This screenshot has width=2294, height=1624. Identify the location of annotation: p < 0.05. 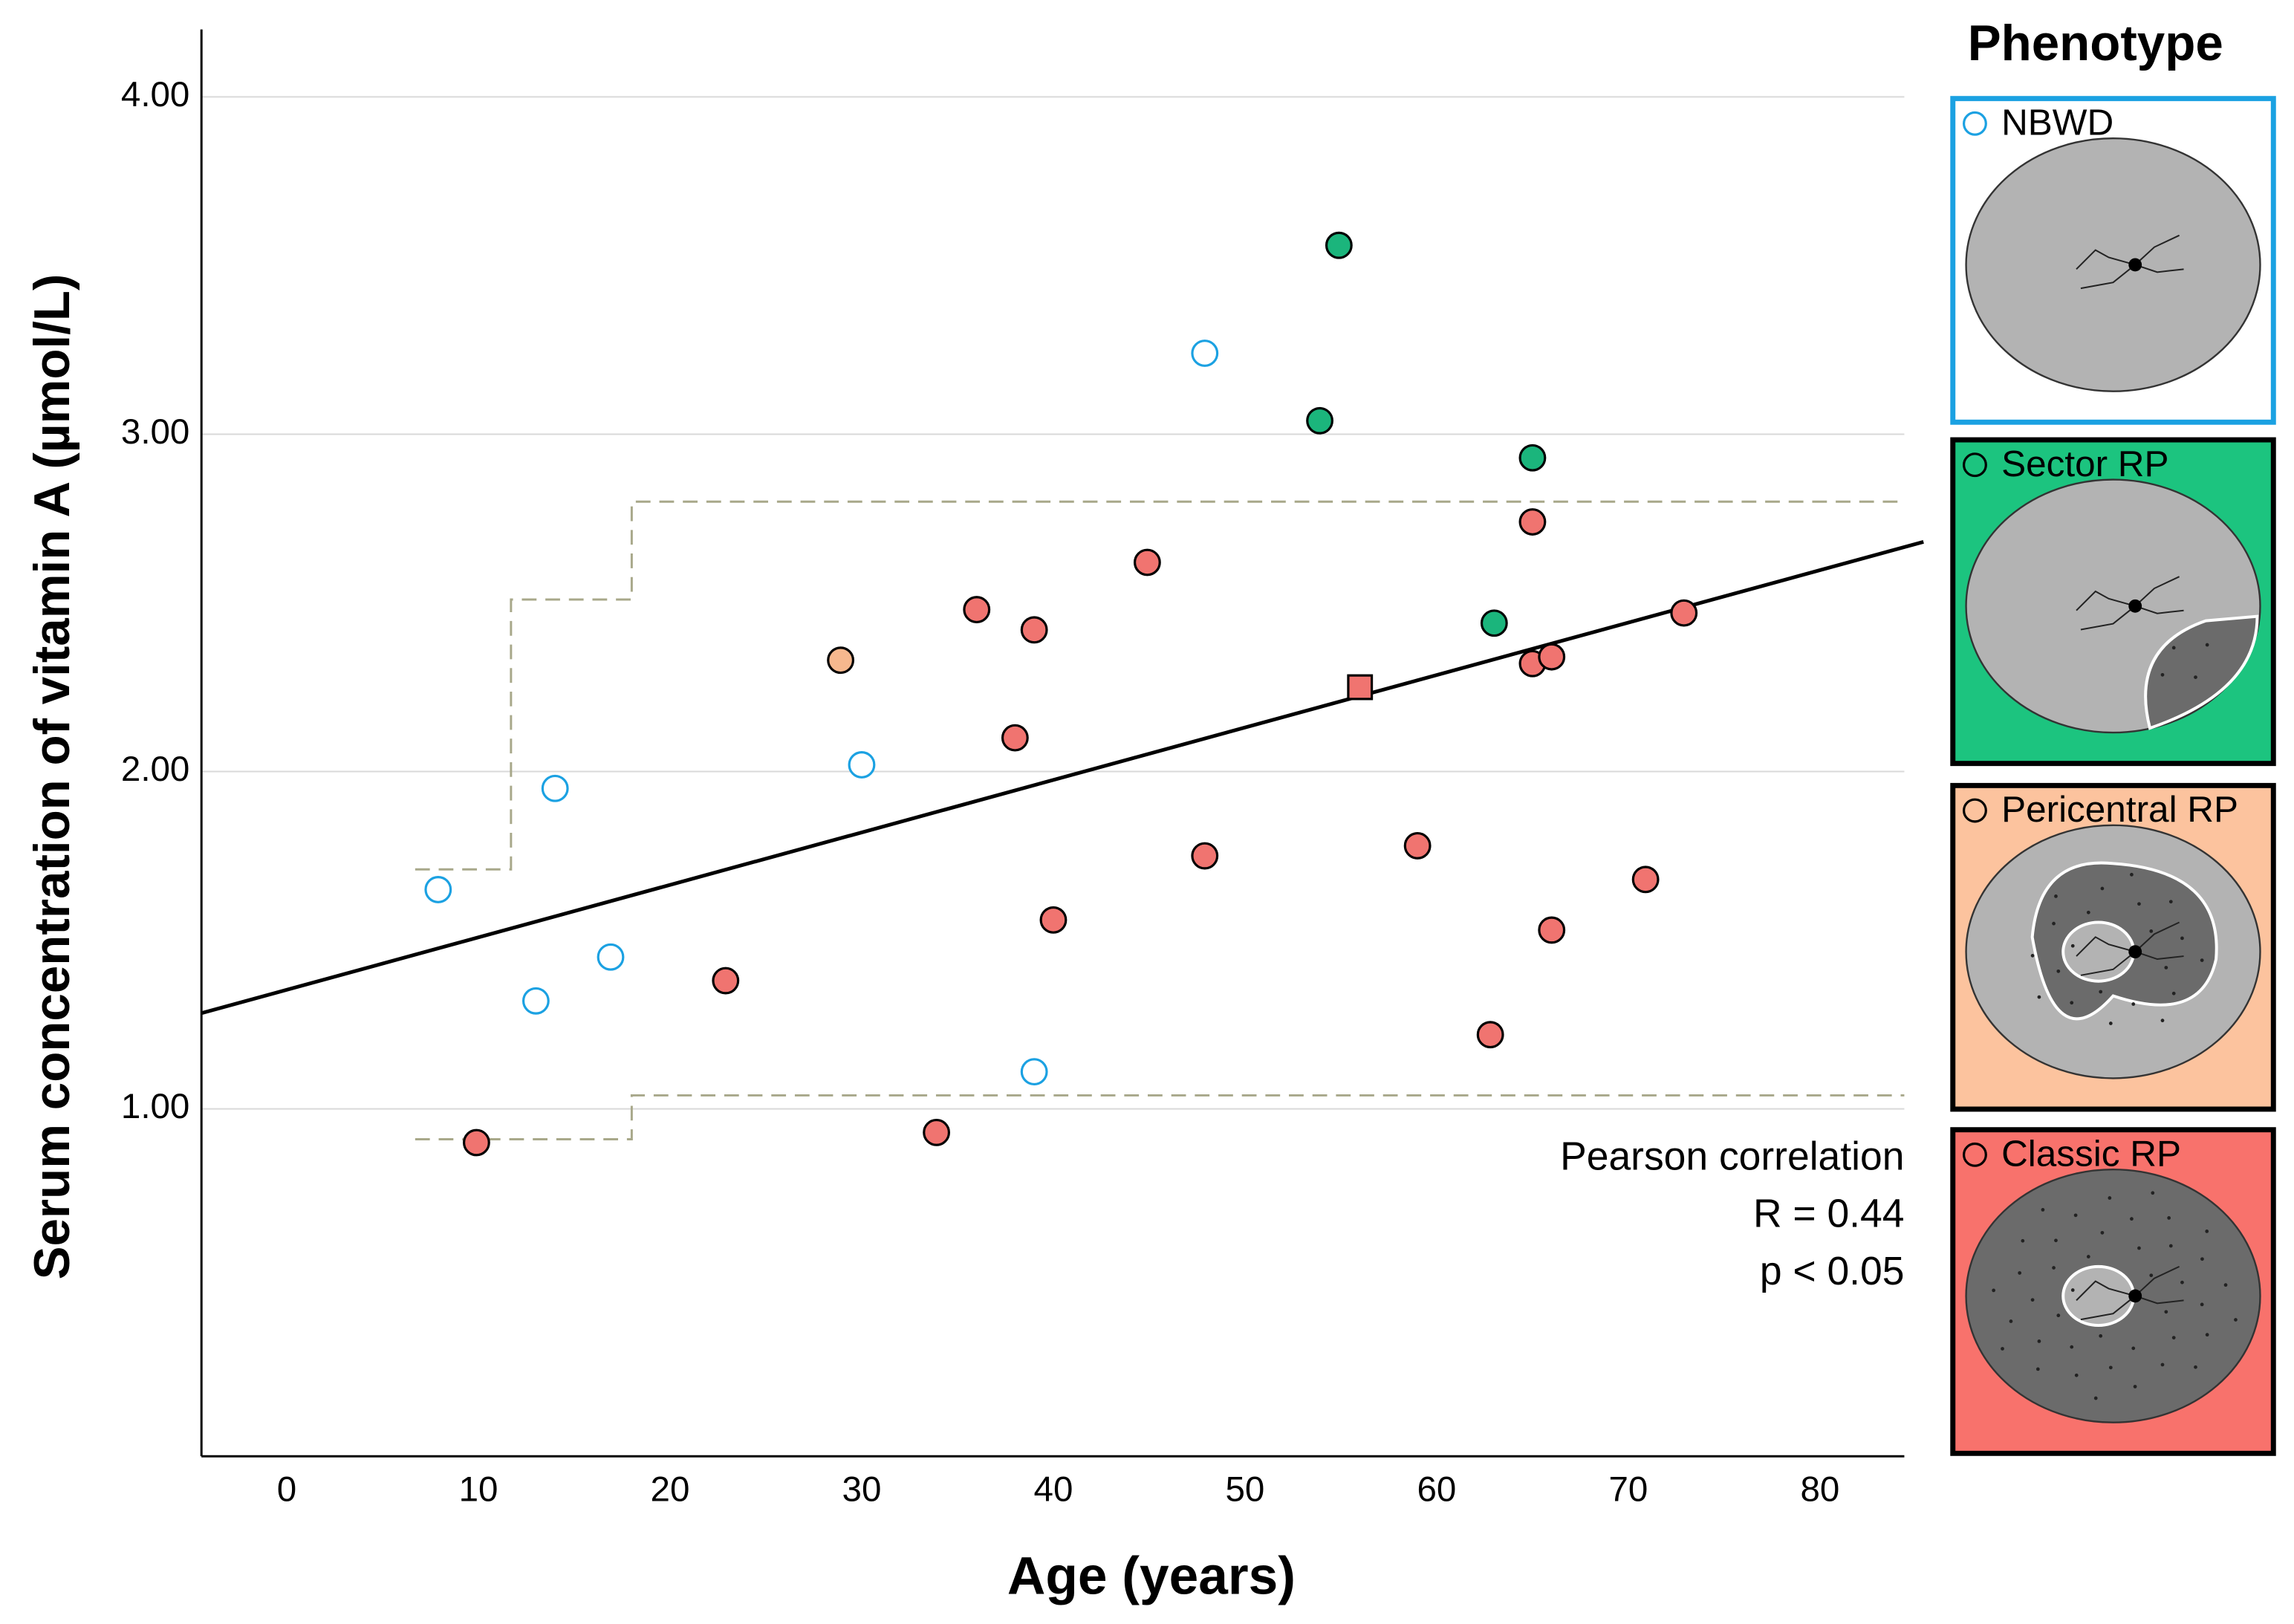
(1832, 1271).